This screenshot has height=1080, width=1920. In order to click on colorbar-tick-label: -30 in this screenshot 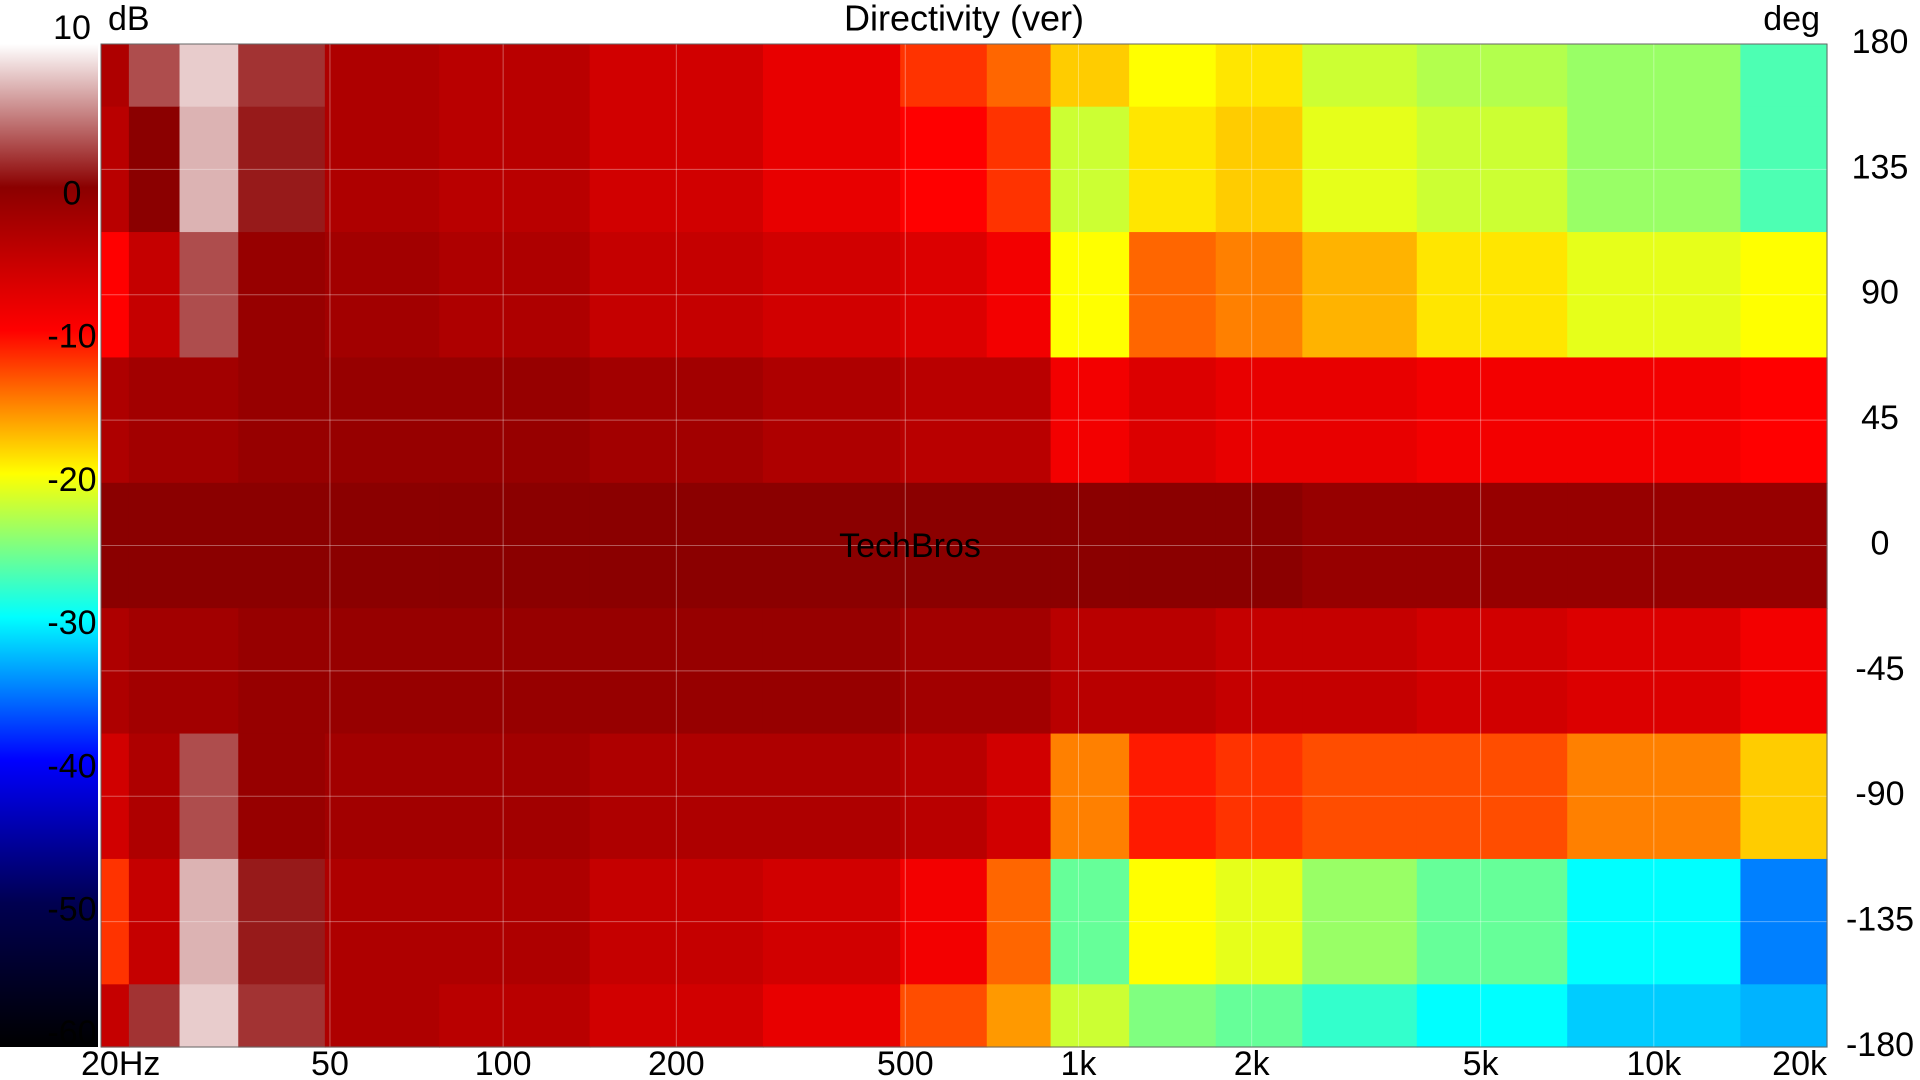, I will do `click(71, 623)`.